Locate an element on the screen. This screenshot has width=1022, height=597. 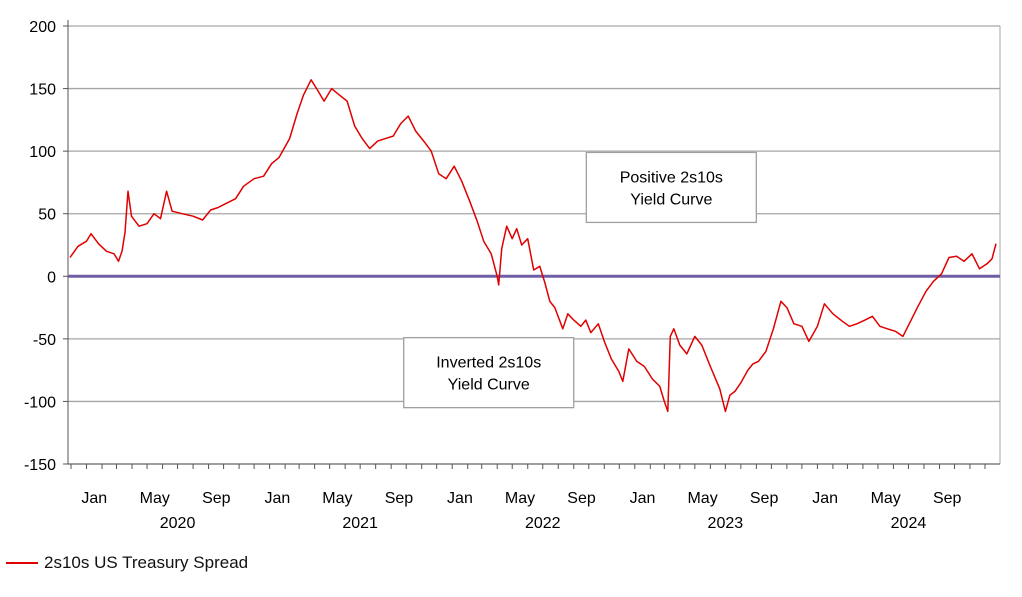
x-year-label: 2023 is located at coordinates (726, 523).